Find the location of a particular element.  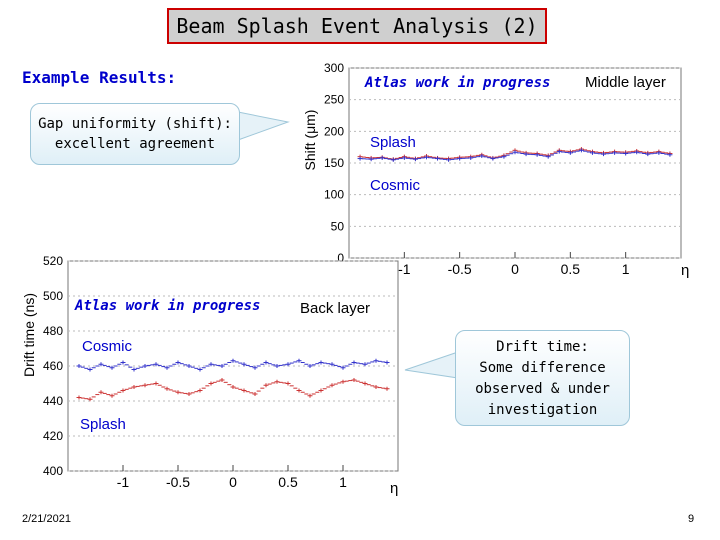

y-tick-label: 300 is located at coordinates (334, 68).